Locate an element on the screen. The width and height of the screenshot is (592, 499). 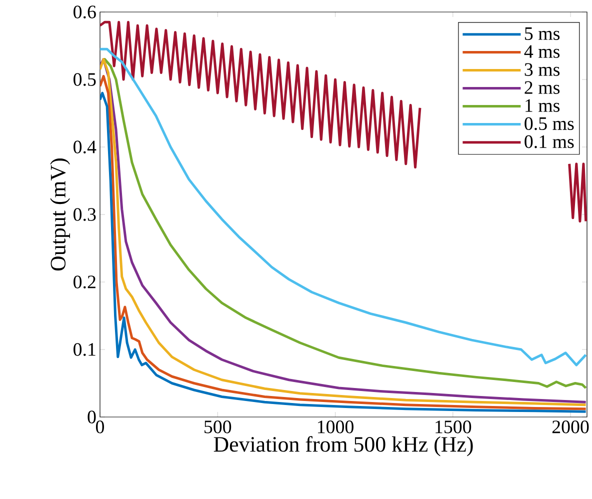
x-tick-label: 1500 is located at coordinates (454, 427).